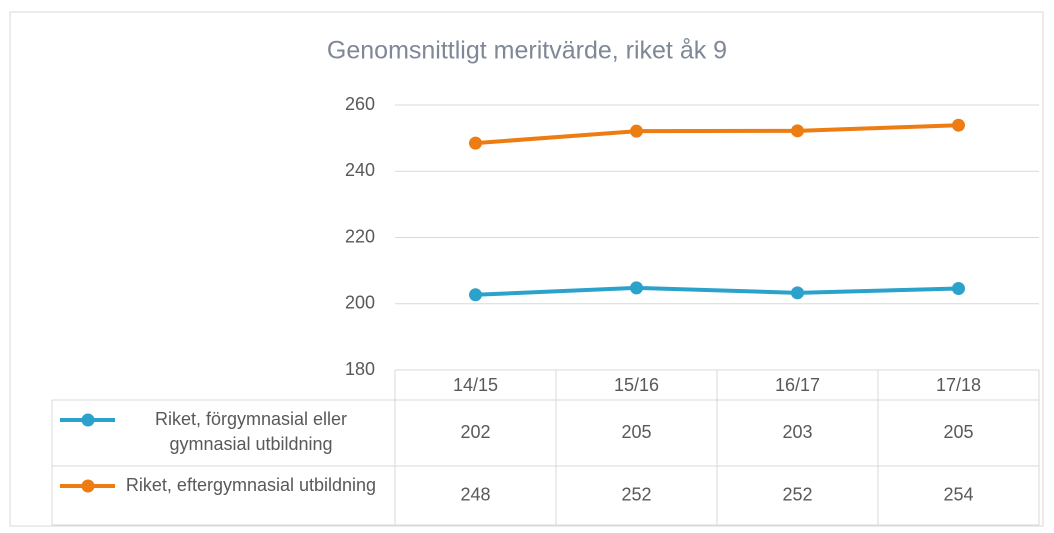 The image size is (1054, 533). Describe the element at coordinates (797, 385) in the screenshot. I see `x-tick-label: 16/17` at that location.